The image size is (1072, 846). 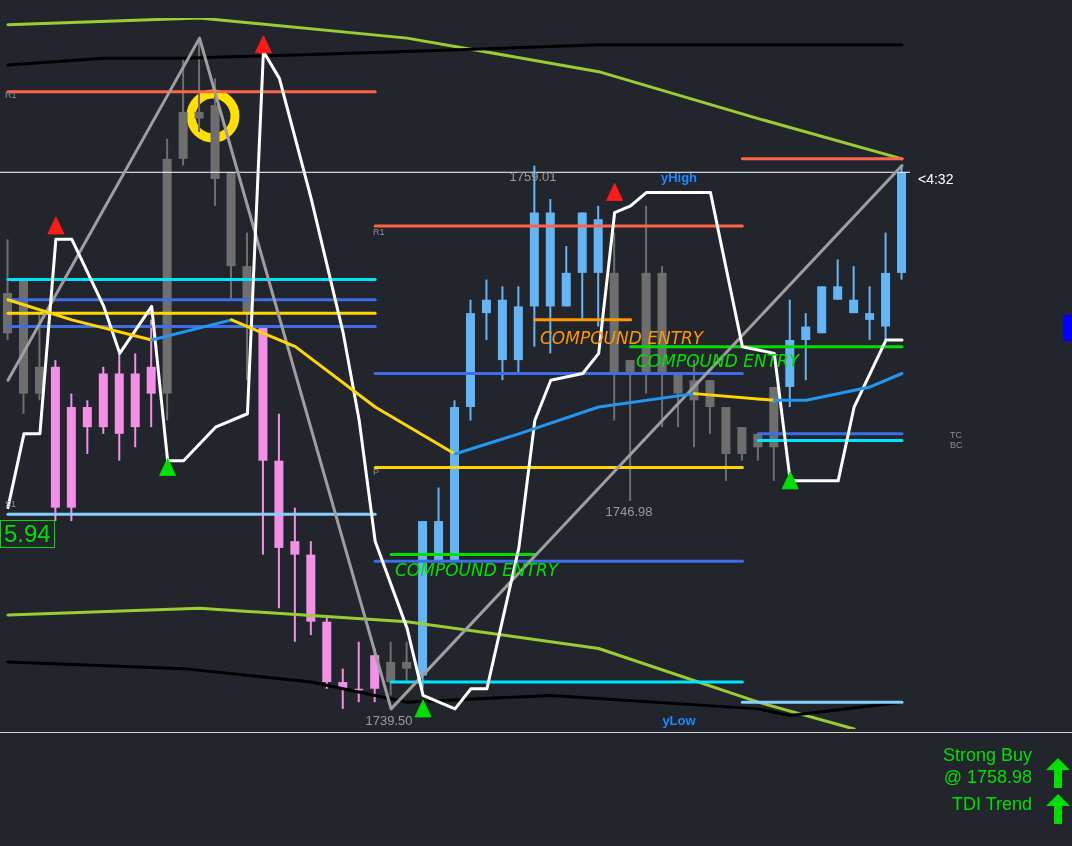 I want to click on text: @ 1758.98, so click(x=987, y=777).